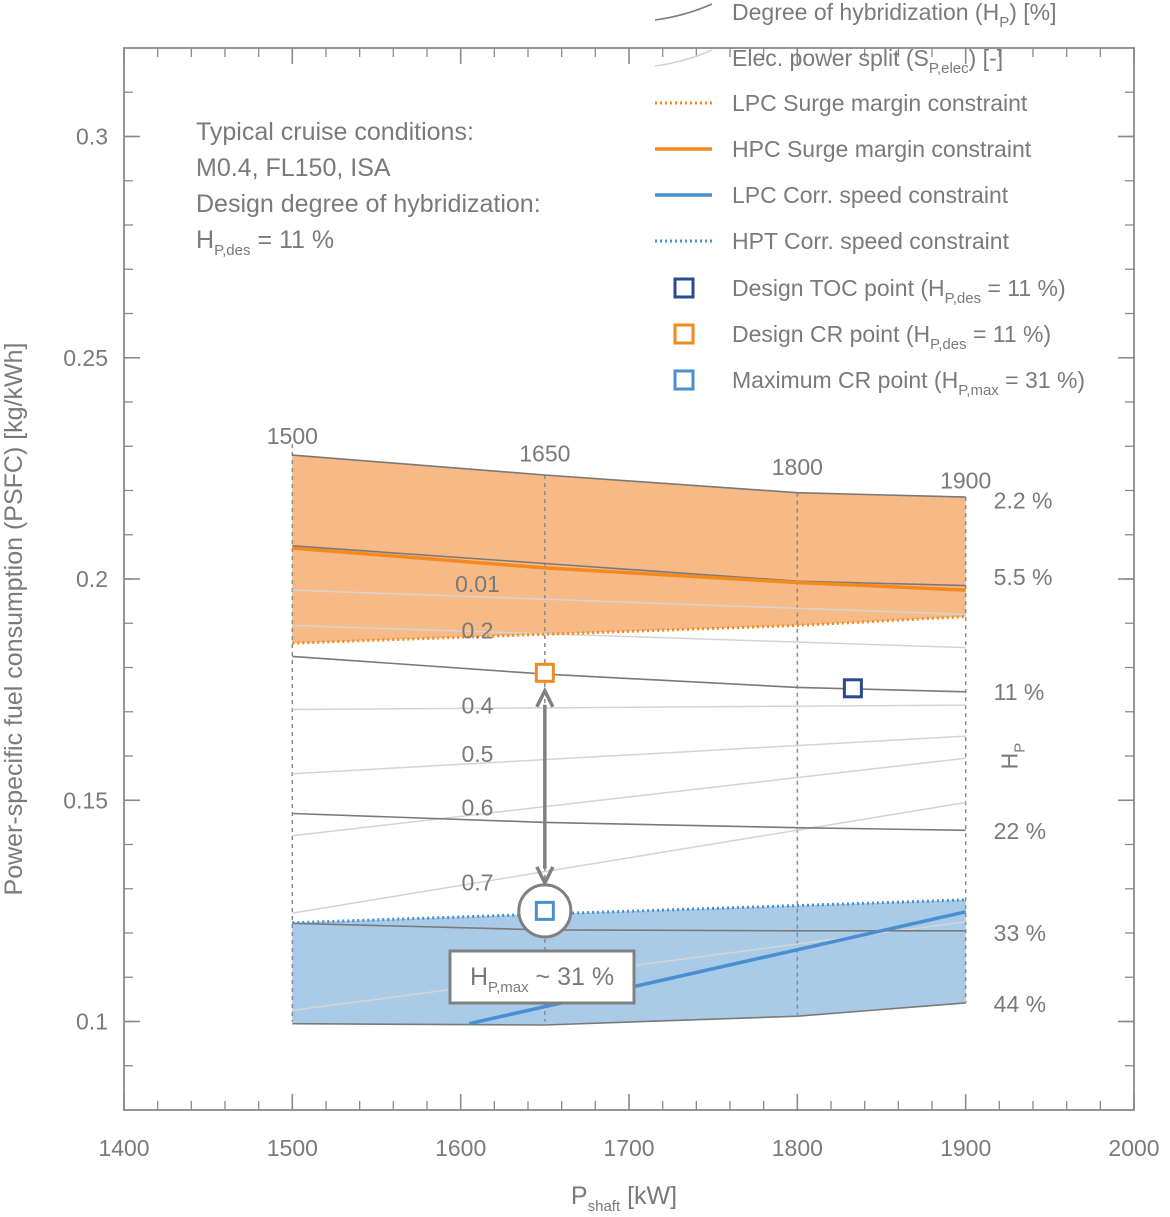 This screenshot has height=1217, width=1170. What do you see at coordinates (292, 1148) in the screenshot?
I see `x-tick-label: 1500` at bounding box center [292, 1148].